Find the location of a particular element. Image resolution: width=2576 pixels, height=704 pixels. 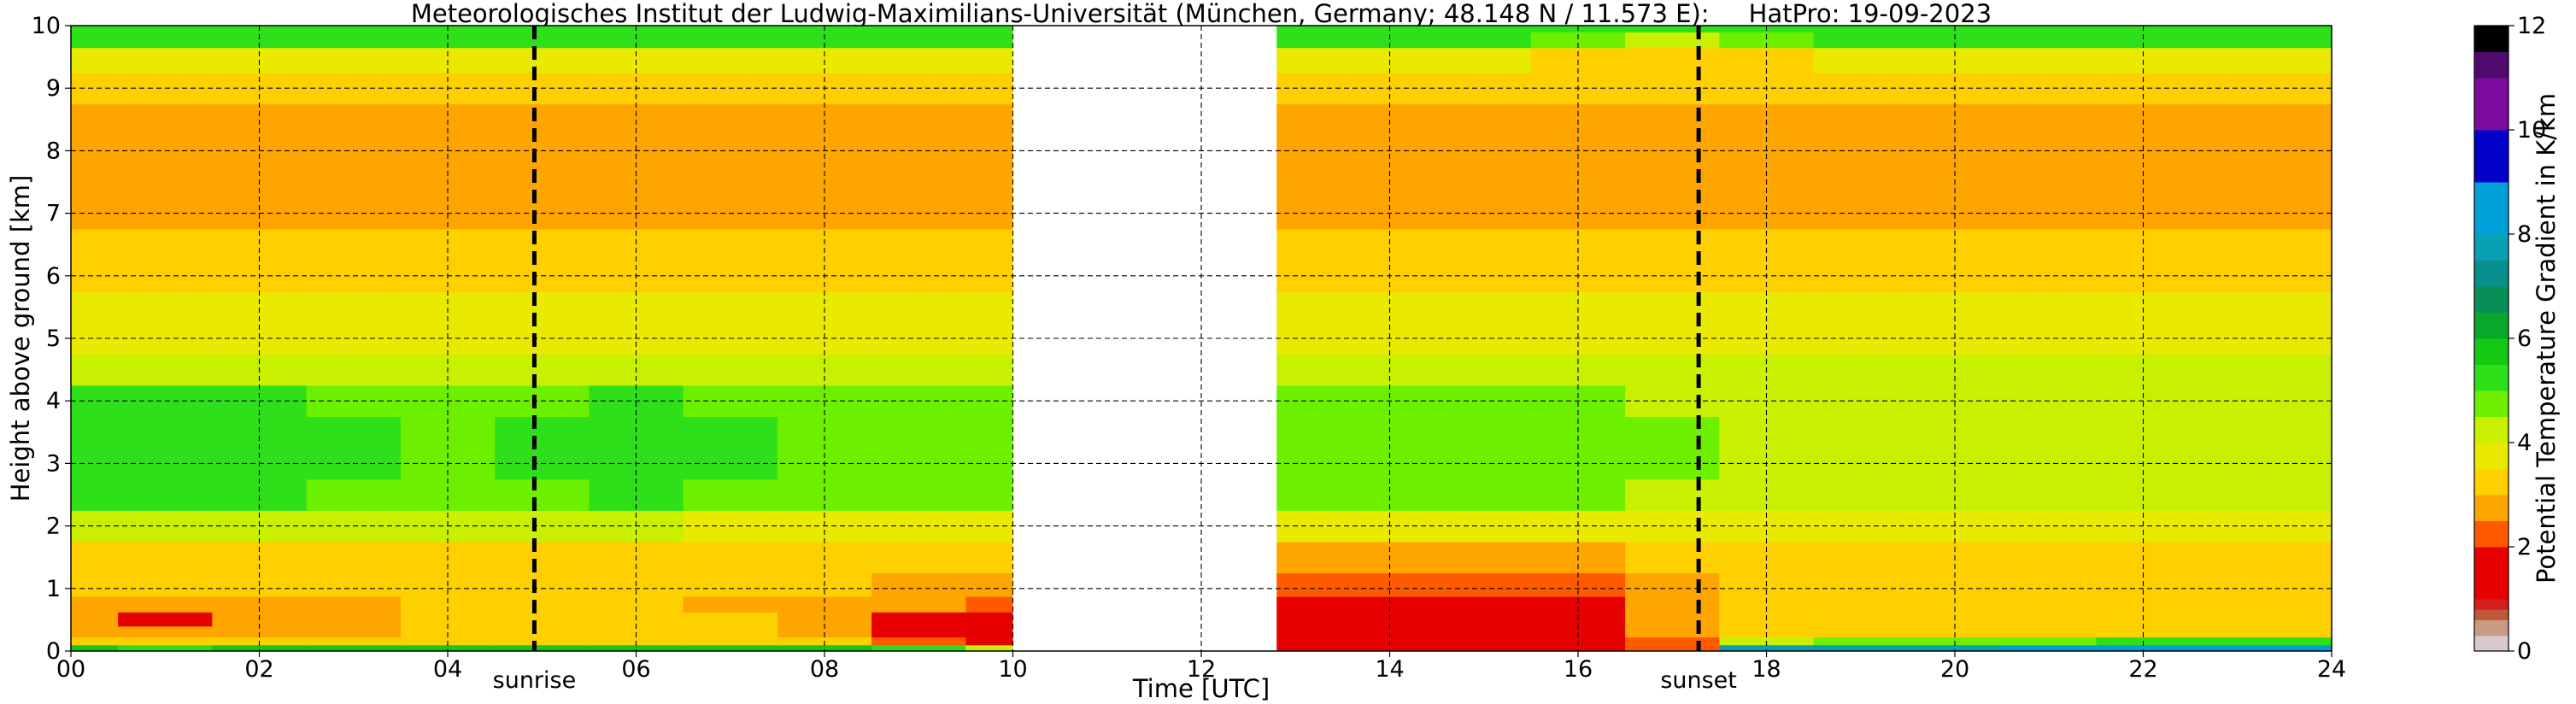

y-tick-label: 7 is located at coordinates (53, 214).